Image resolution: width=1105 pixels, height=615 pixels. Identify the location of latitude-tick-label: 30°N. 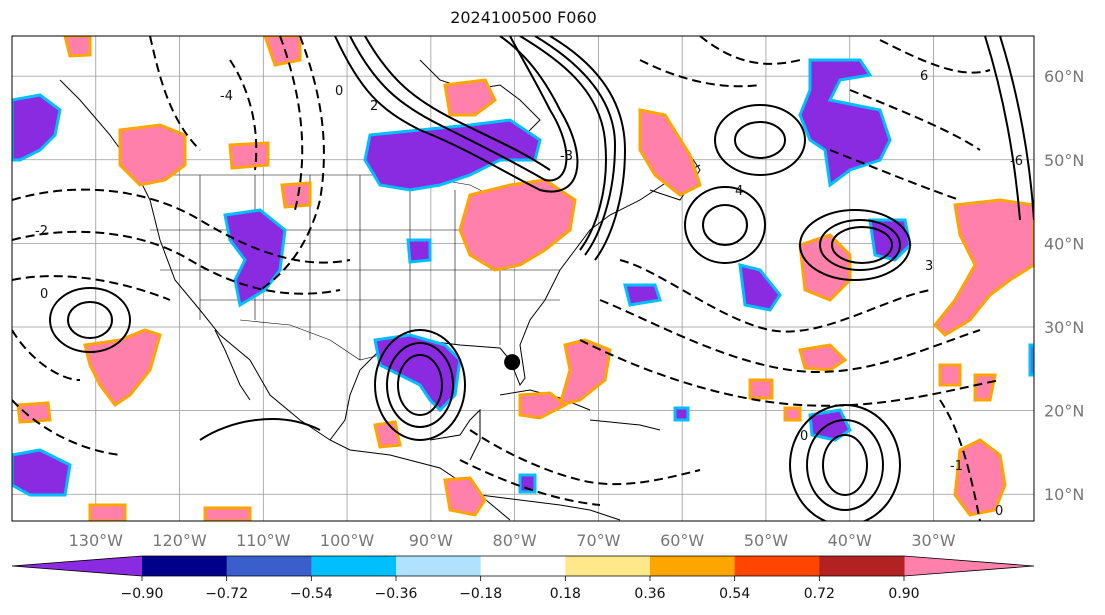
(1064, 327).